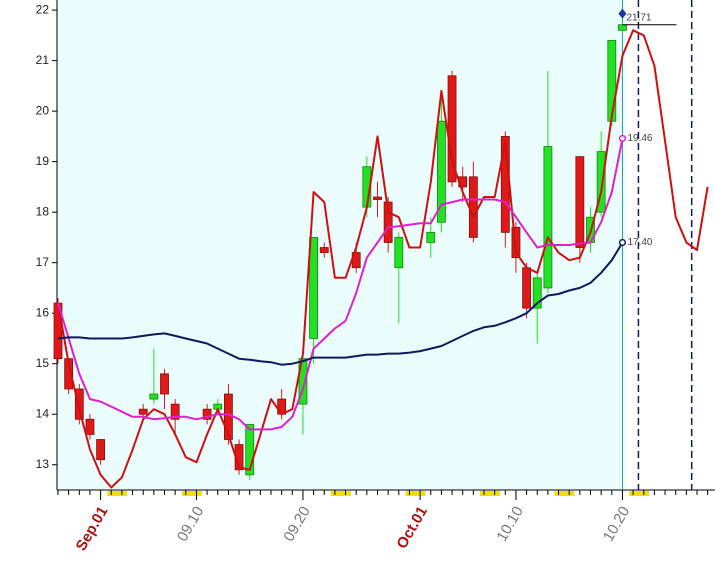  What do you see at coordinates (43, 363) in the screenshot?
I see `y-tick-label: 15` at bounding box center [43, 363].